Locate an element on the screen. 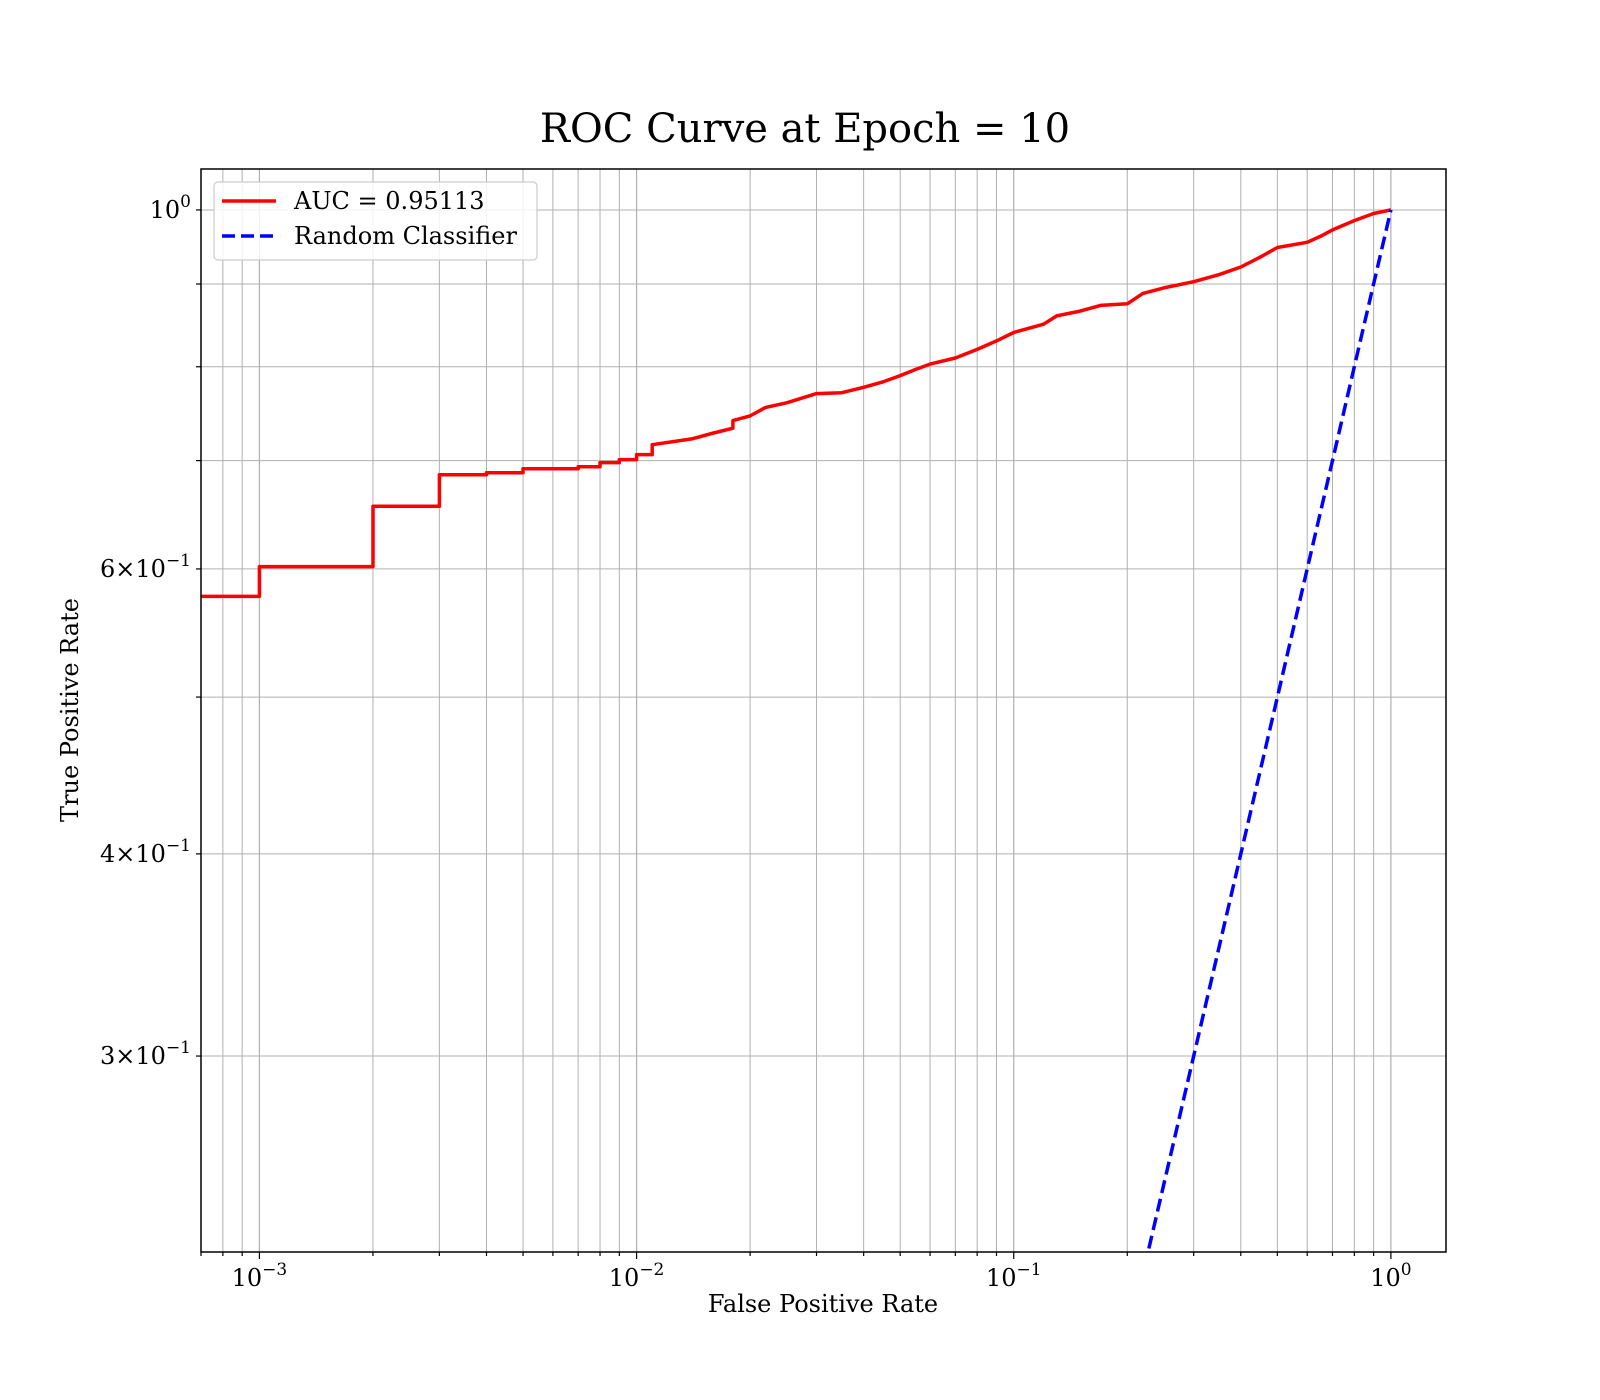 The width and height of the screenshot is (1600, 1400). legend-label-random-classifier: Random Classifier is located at coordinates (405, 236).